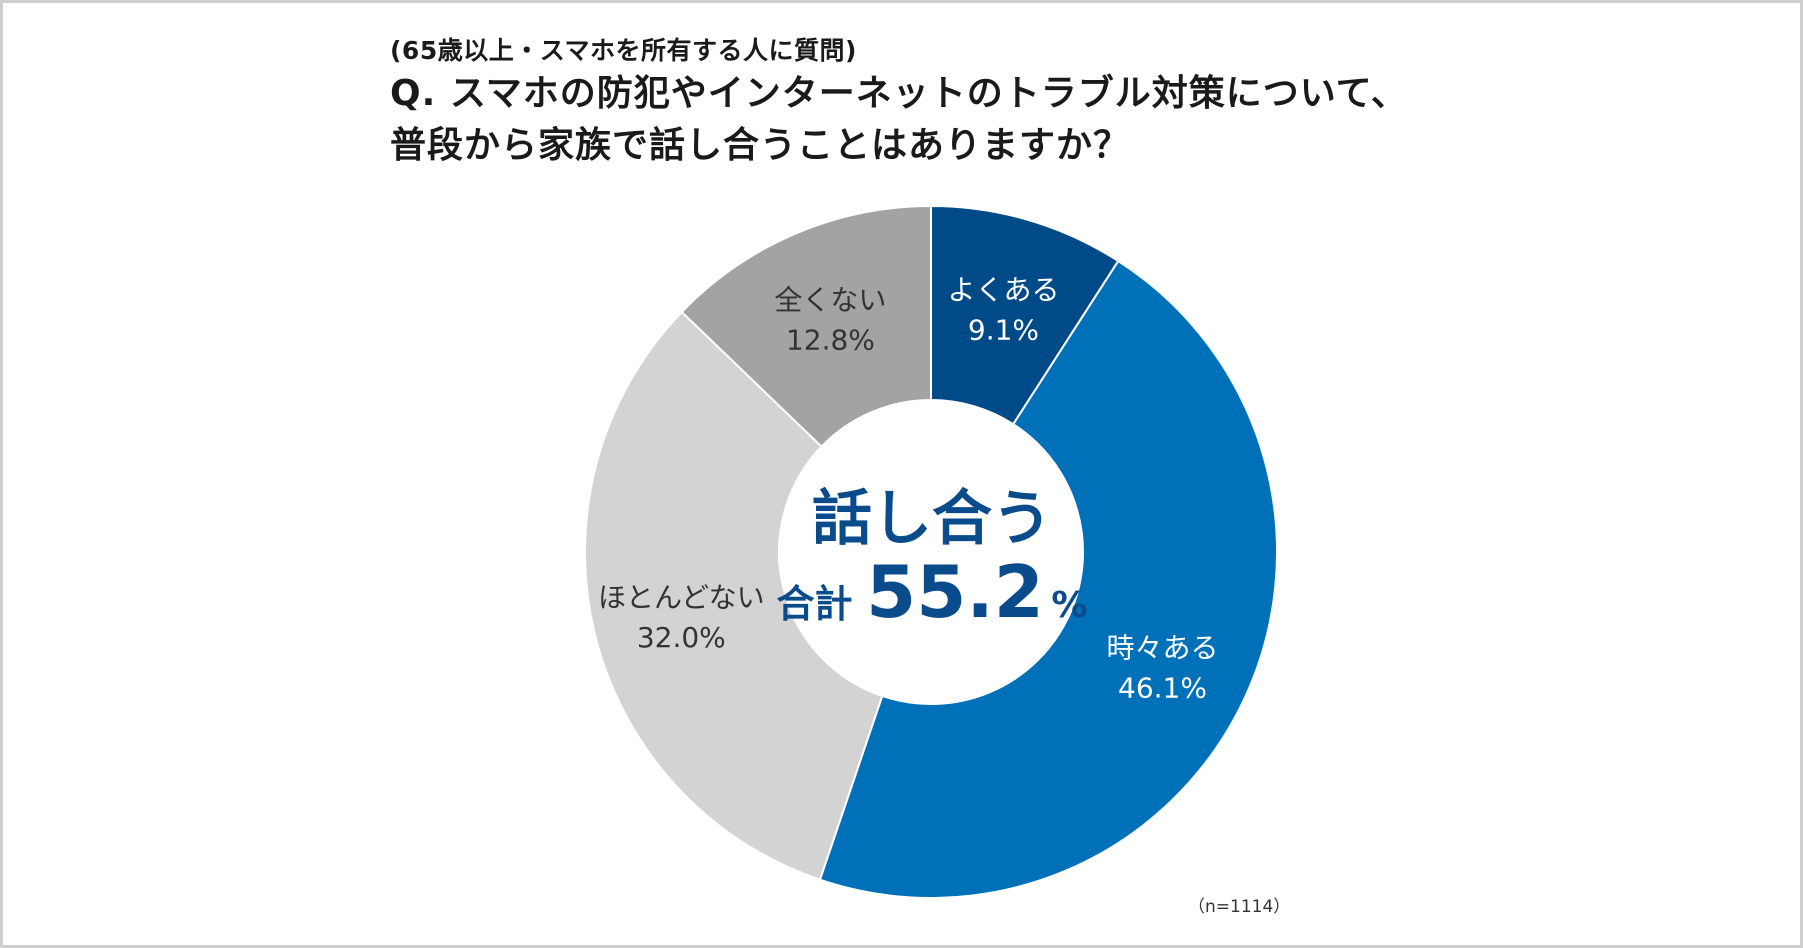  What do you see at coordinates (681, 597) in the screenshot?
I see `slice-category-label: ほとんどない` at bounding box center [681, 597].